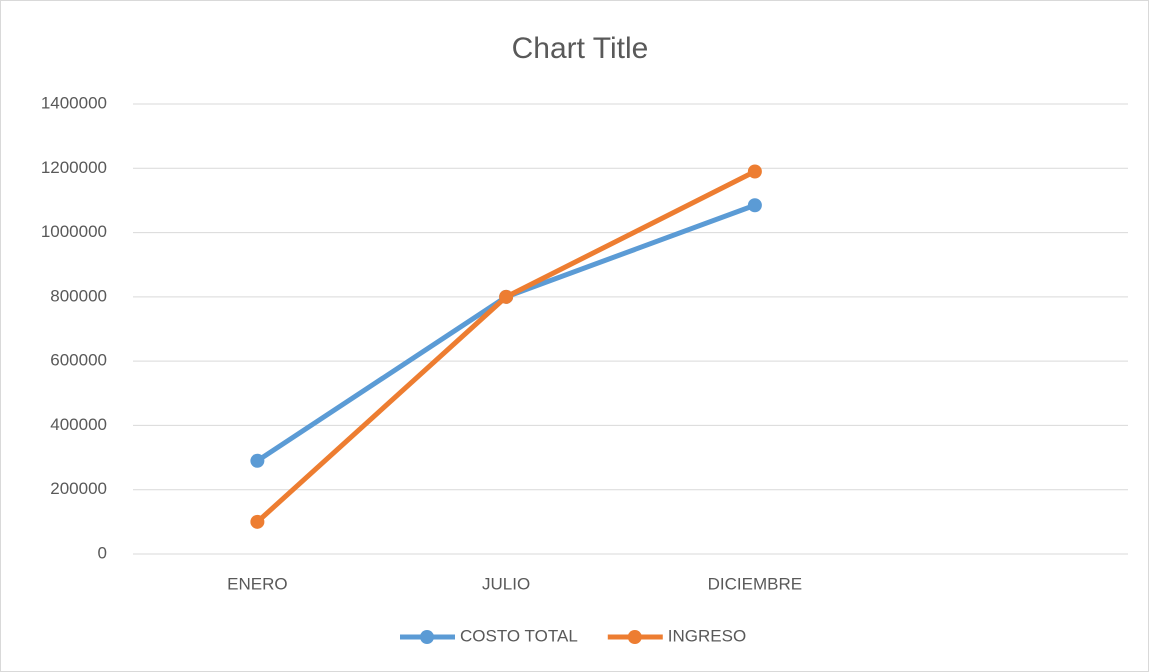 This screenshot has width=1149, height=672. I want to click on y-tick-label: 800000, so click(78, 295).